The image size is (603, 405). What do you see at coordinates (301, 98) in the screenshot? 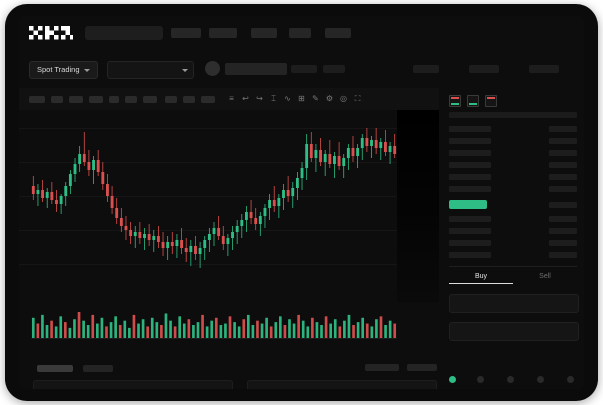
I see `compare-icon: ⊞` at bounding box center [301, 98].